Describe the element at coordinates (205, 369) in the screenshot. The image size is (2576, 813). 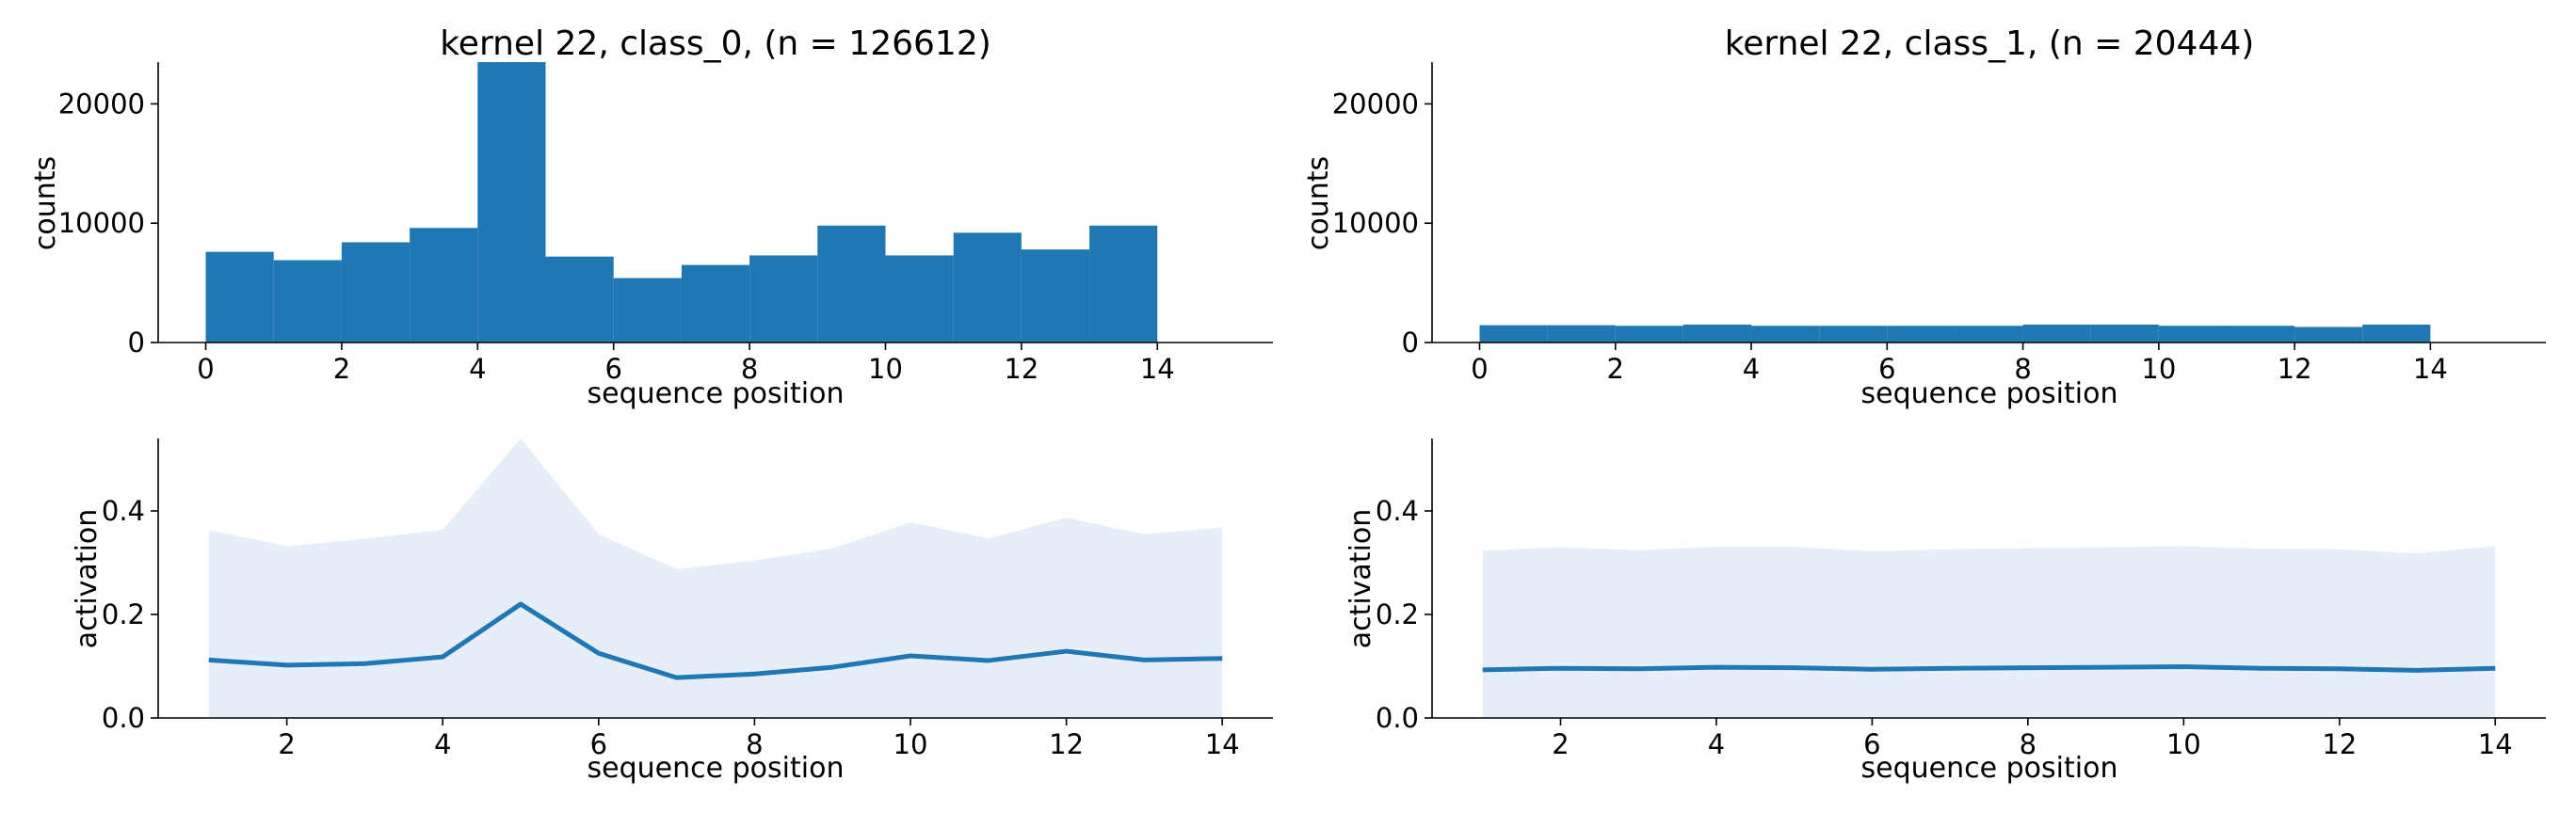
I see `histogram-class-0-xtick-label: 0` at that location.